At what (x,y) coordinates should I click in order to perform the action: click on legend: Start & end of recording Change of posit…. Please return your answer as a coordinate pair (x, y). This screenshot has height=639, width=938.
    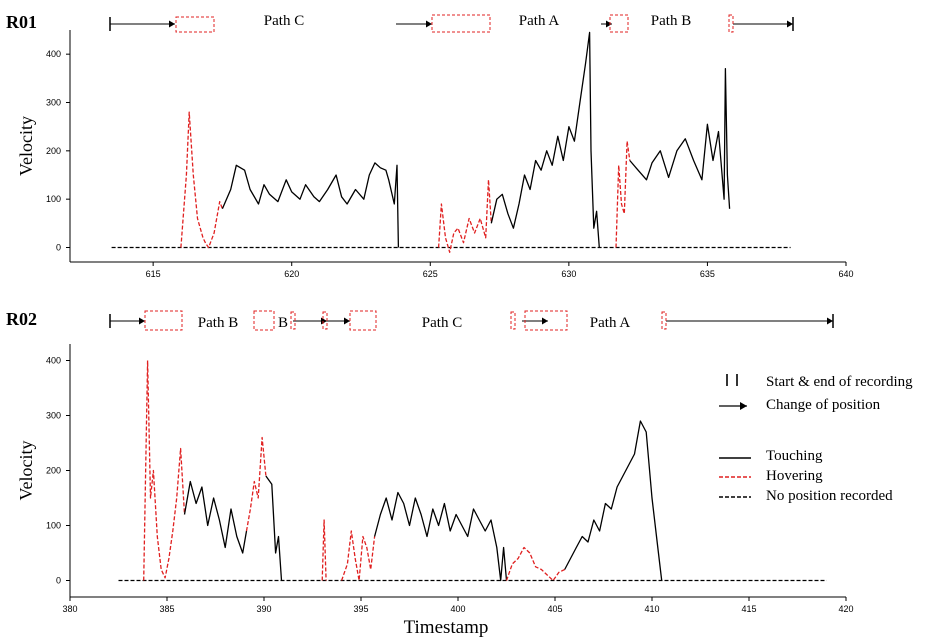
    Looking at the image, I should click on (816, 439).